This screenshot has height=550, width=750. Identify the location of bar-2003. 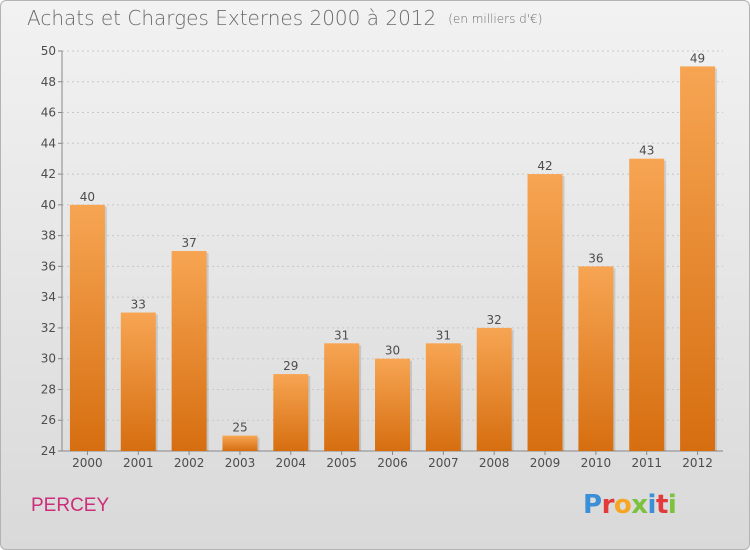
(240, 443).